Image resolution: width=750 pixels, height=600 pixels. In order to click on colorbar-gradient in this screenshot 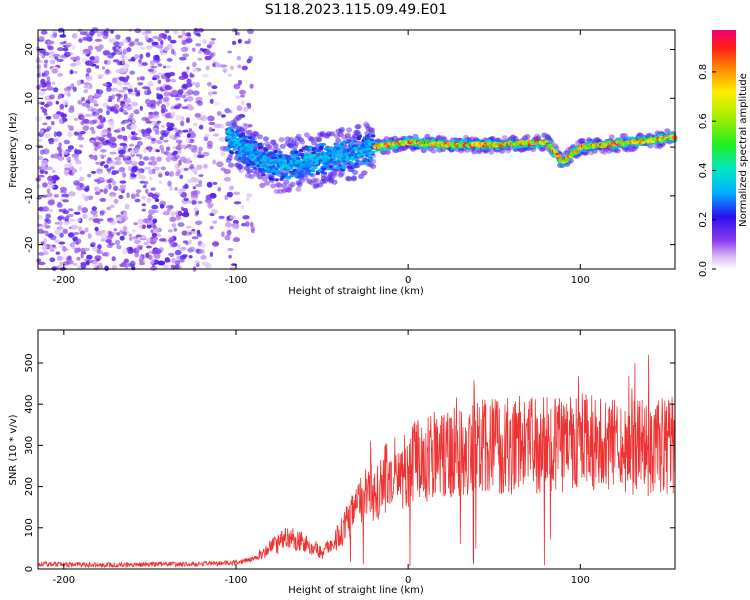, I will do `click(724, 149)`.